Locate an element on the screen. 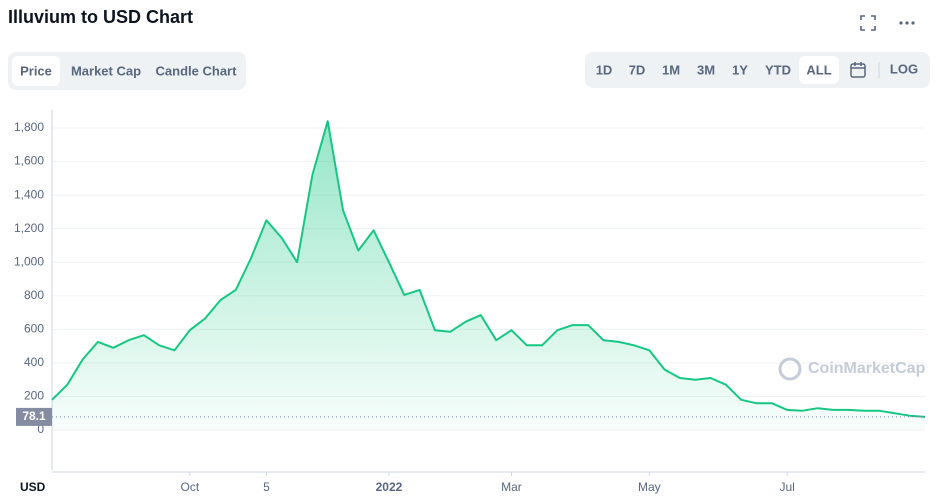  y-tick-label: 1,600 is located at coordinates (29, 161).